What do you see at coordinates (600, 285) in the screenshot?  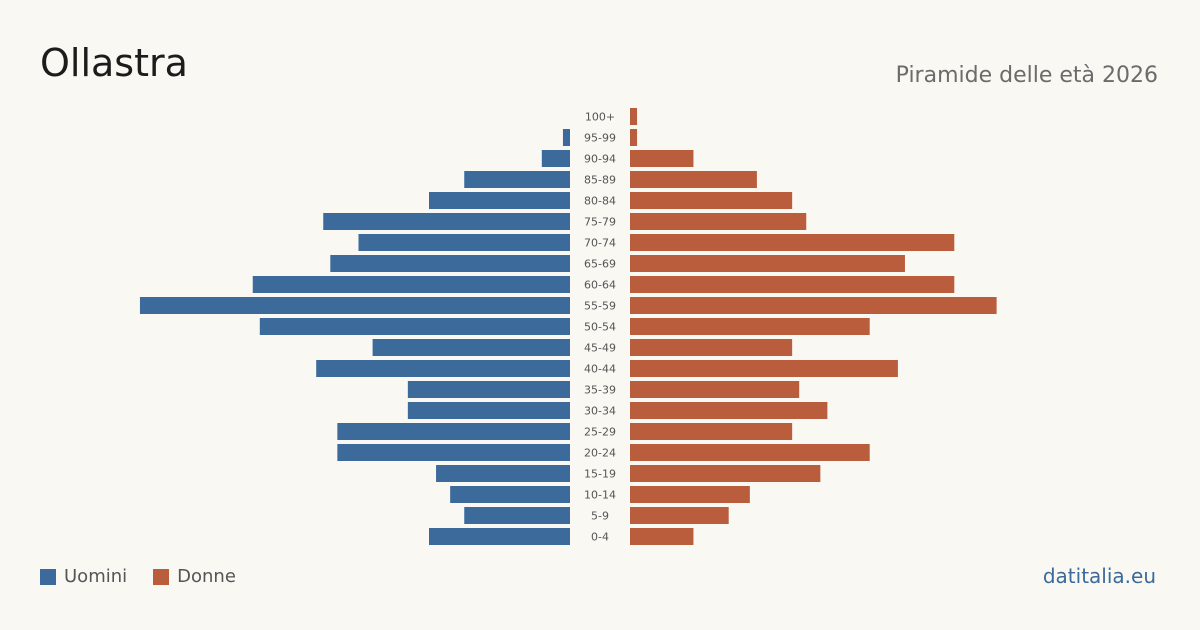 I see `age-label-60-64: 60-64` at bounding box center [600, 285].